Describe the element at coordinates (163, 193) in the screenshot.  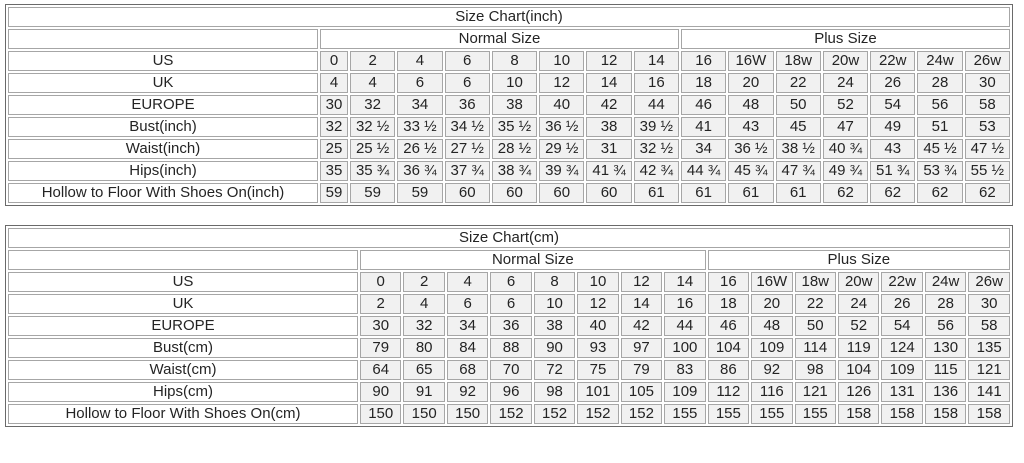
I see `row-label: Hollow to Floor With Shoes On(inch)` at that location.